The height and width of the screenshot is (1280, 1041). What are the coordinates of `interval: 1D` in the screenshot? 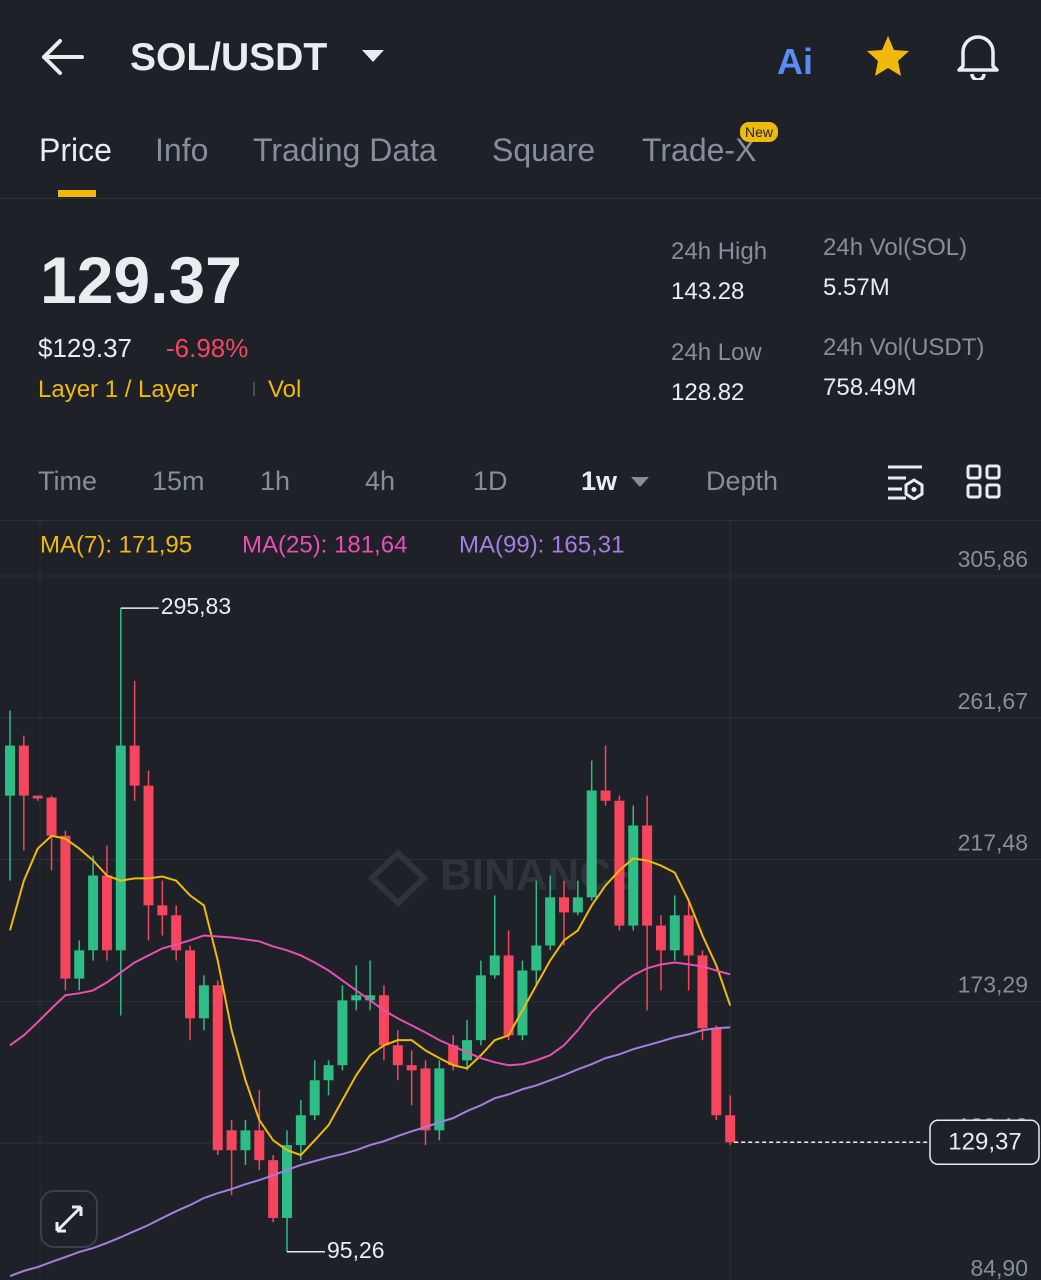 It's located at (490, 481).